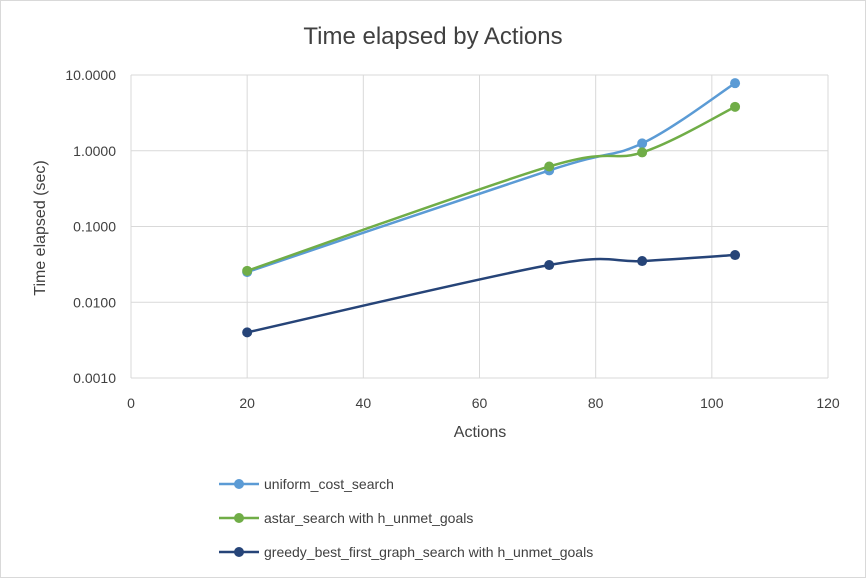 The image size is (866, 578). Describe the element at coordinates (480, 403) in the screenshot. I see `x-tick-label: 60` at that location.